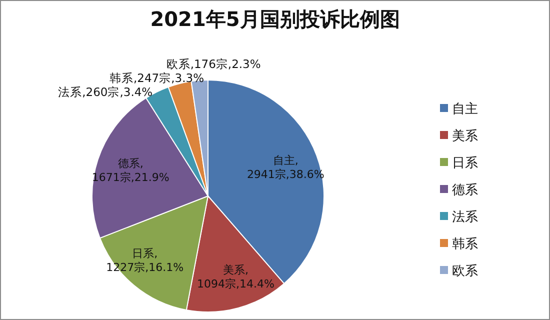 The height and width of the screenshot is (320, 550). I want to click on data-label: 欧系,176宗,2.3%, so click(213, 64).